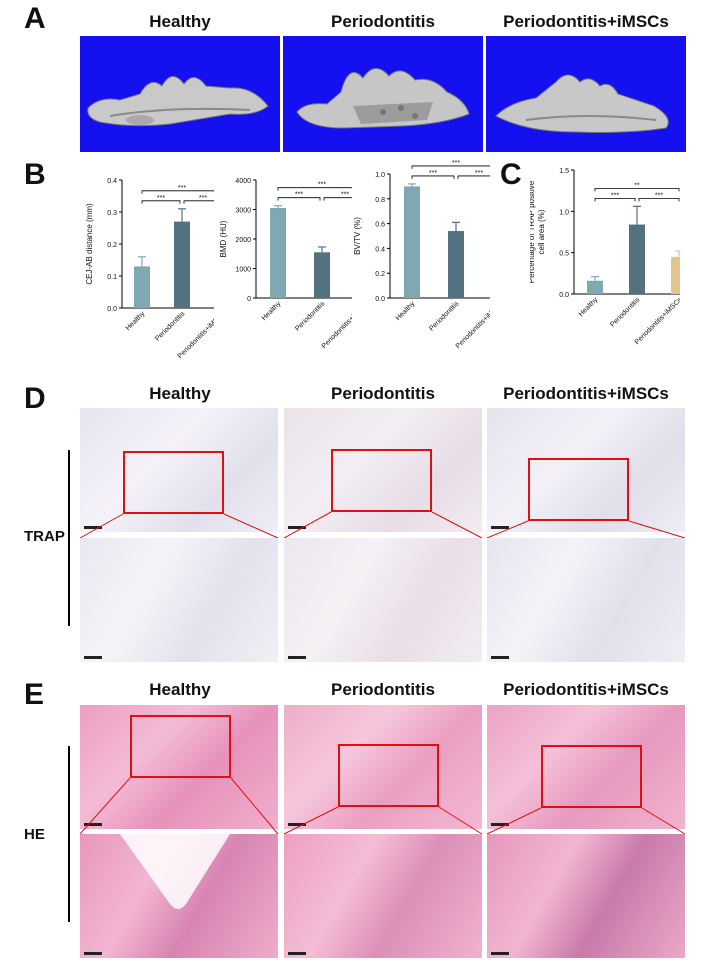  I want to click on row-bracket-he, so click(69, 834).